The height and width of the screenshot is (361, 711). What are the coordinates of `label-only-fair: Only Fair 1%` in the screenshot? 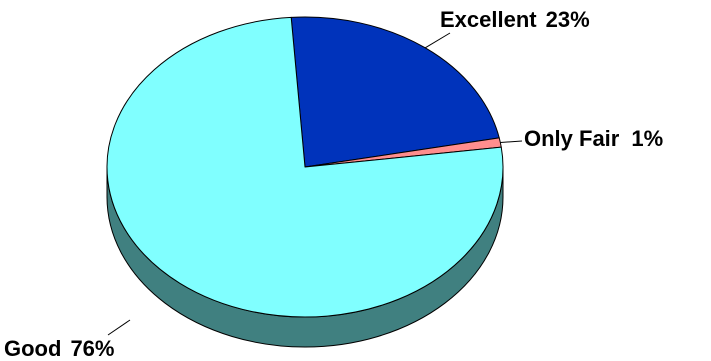 It's located at (593, 138).